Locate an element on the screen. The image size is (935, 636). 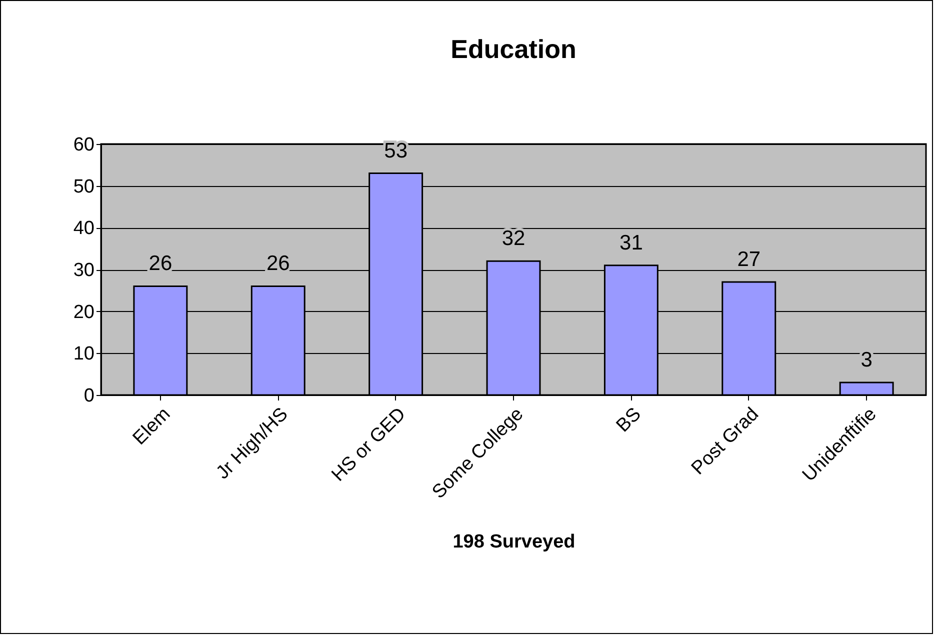
y-tick-label: 50 is located at coordinates (83, 187).